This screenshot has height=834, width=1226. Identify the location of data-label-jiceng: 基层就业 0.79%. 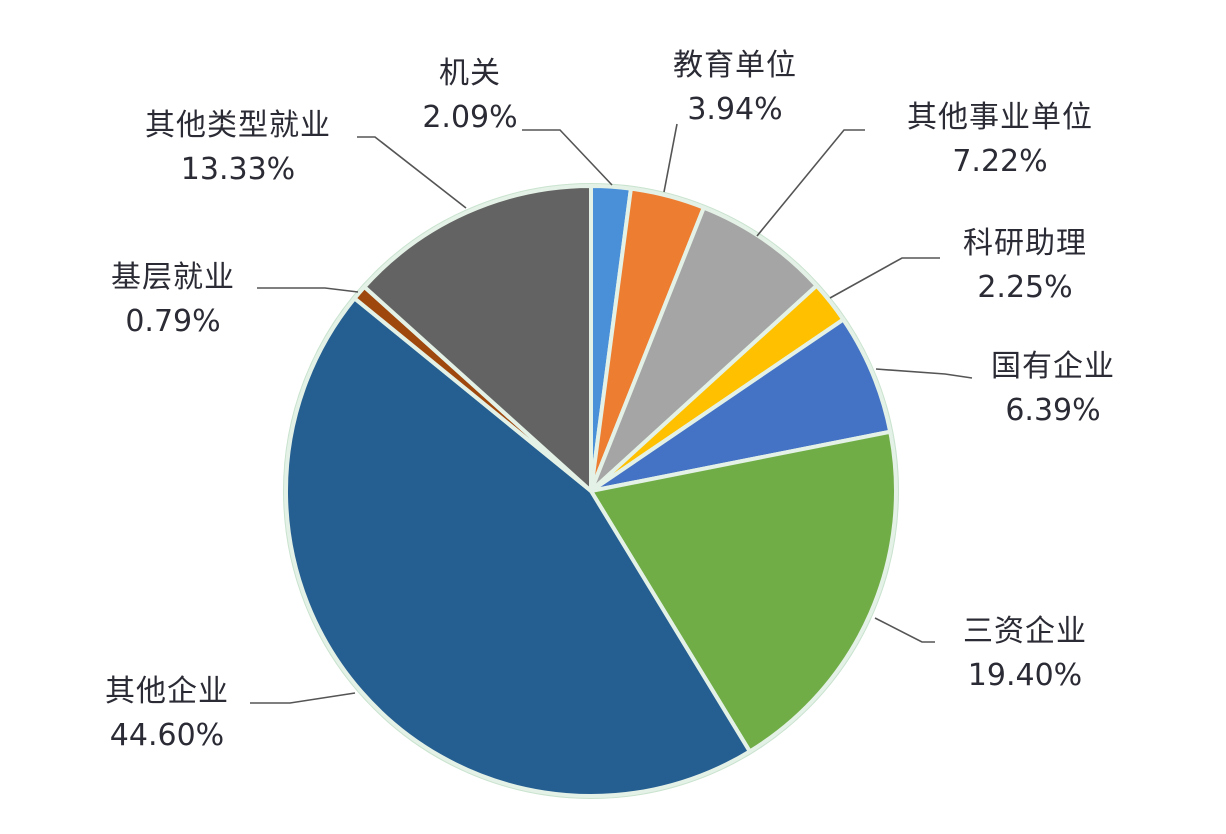
(173, 300).